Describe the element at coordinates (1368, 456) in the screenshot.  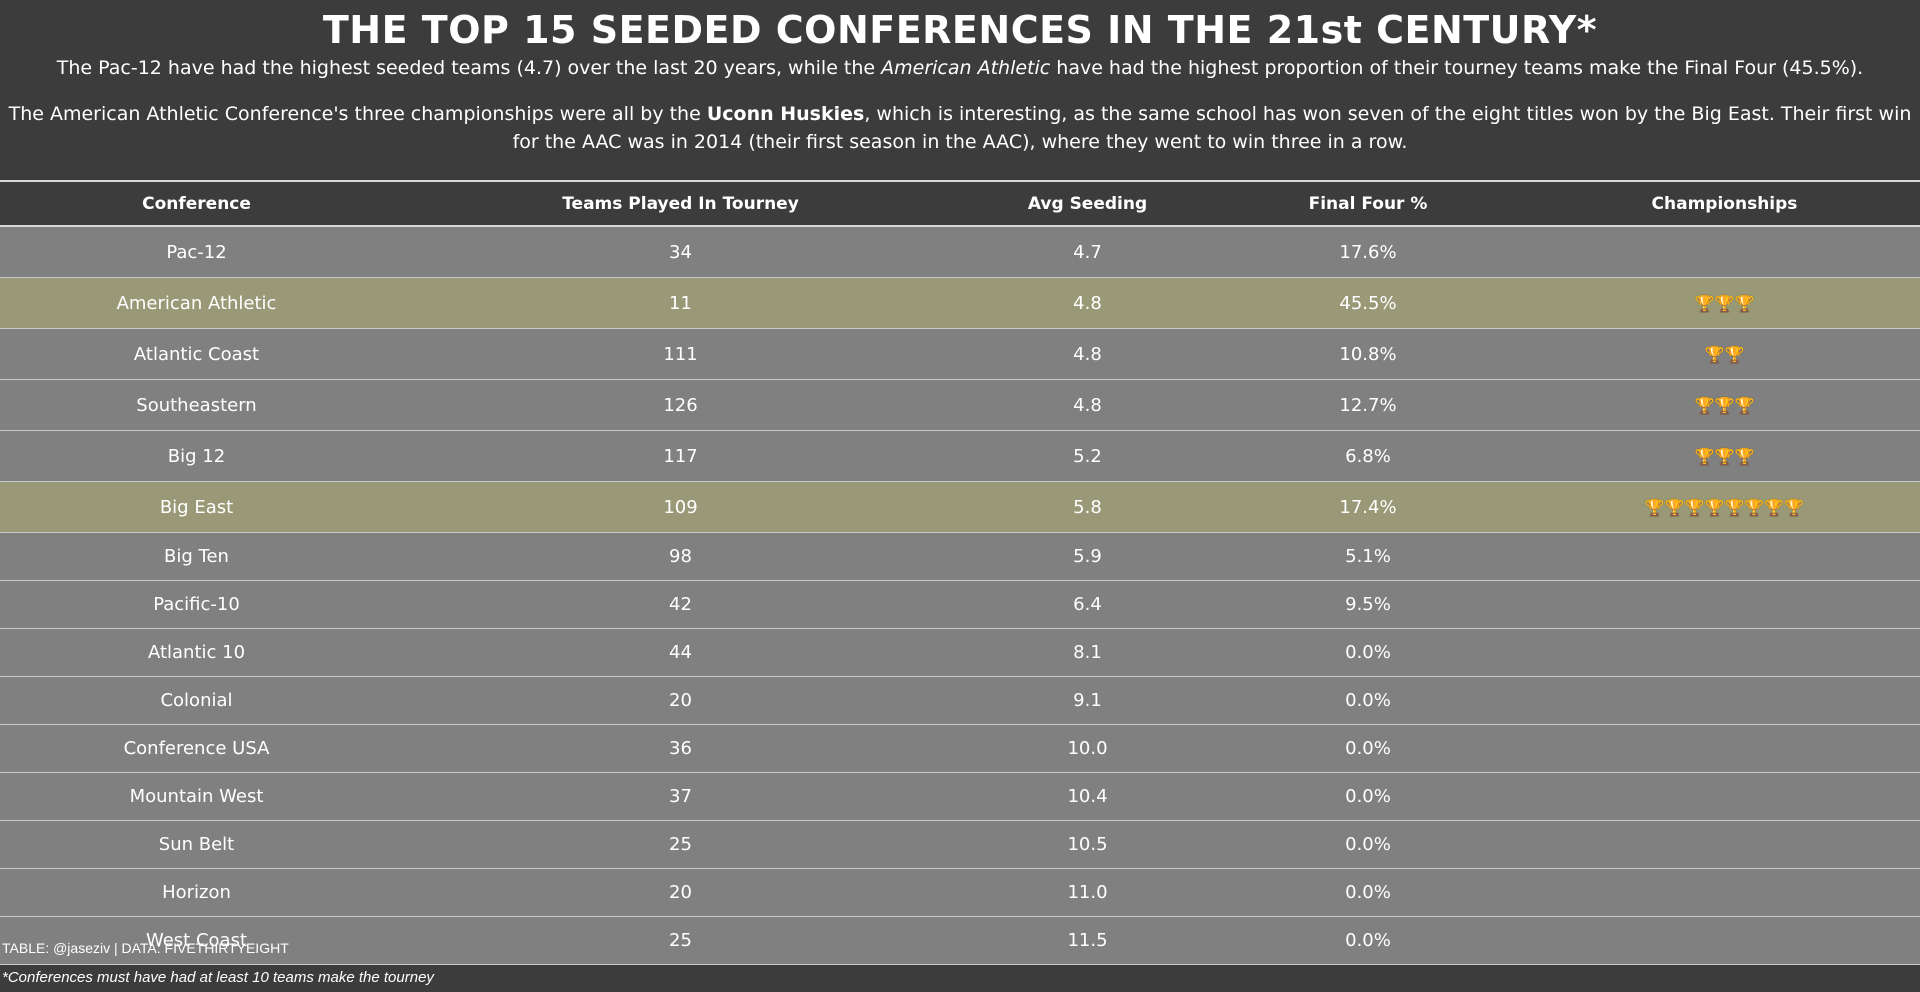
I see `final-four-cell: 6.8%` at that location.